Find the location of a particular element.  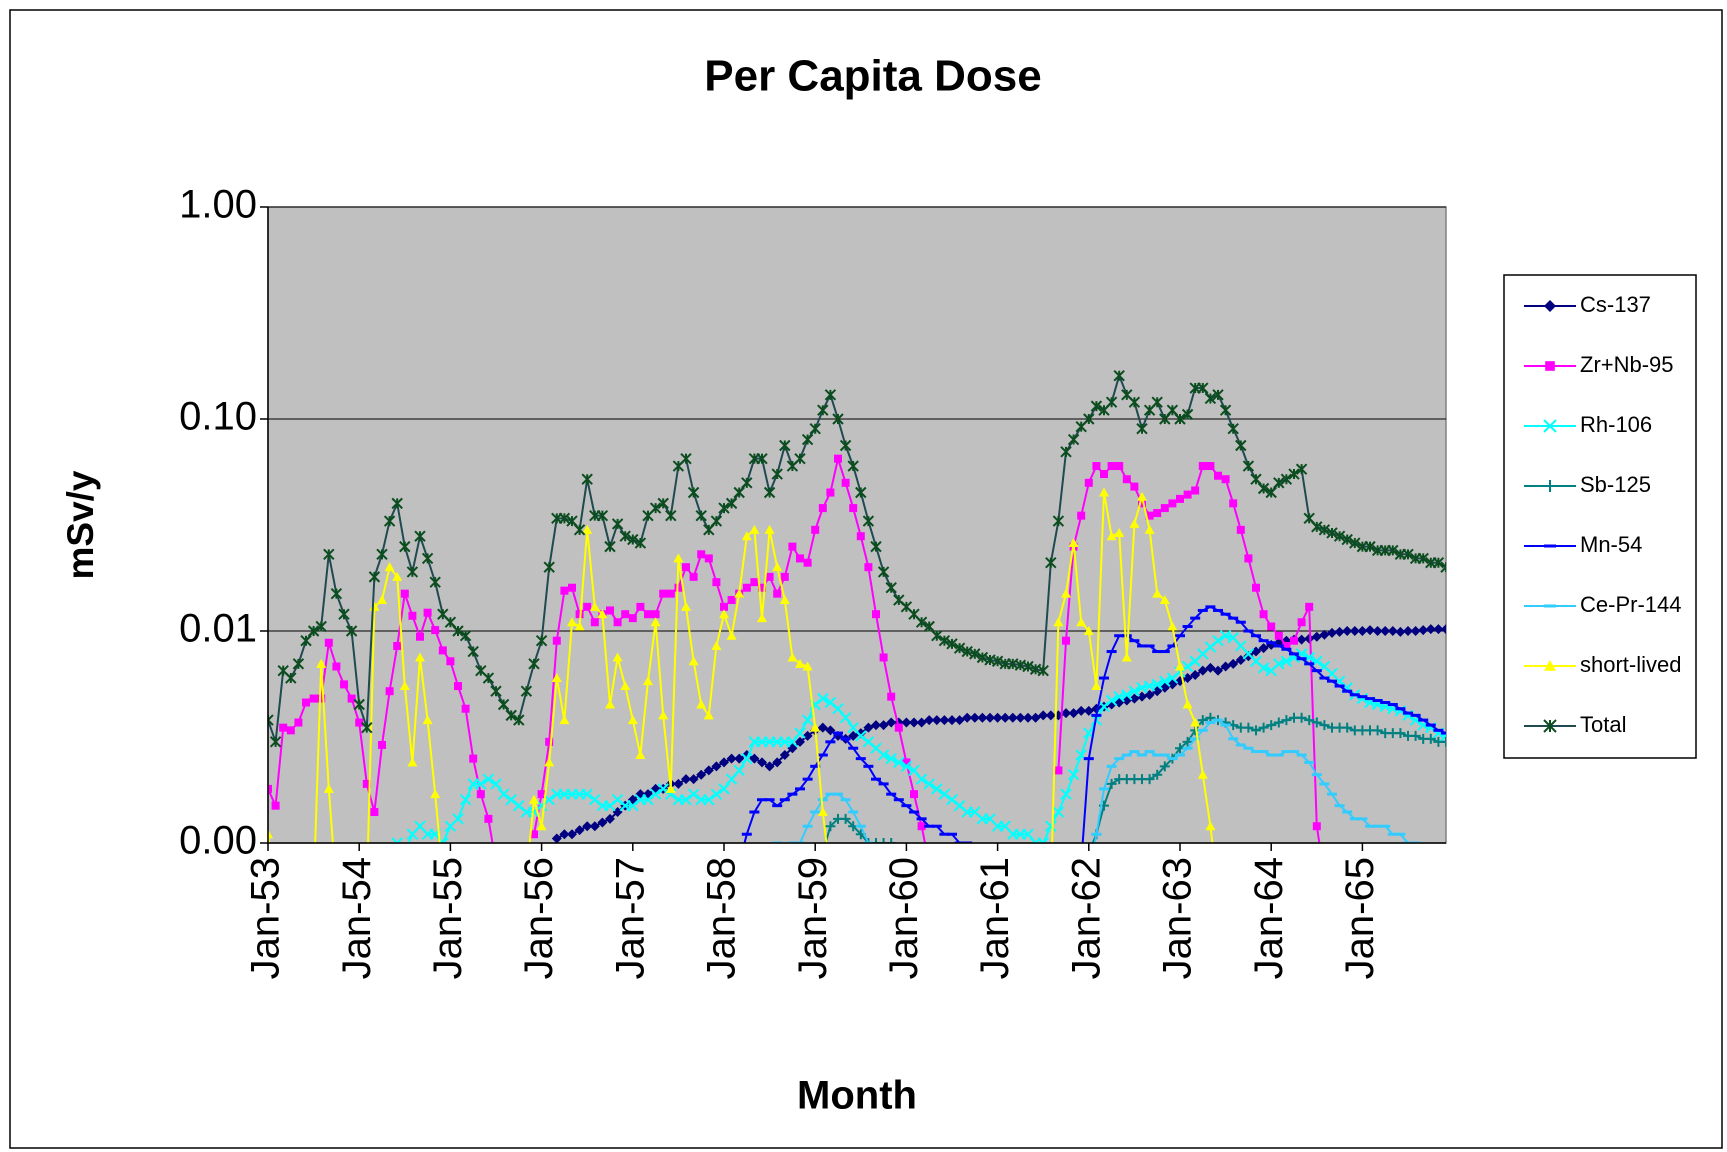

x-tick-label: Jan-61 is located at coordinates (995, 918).